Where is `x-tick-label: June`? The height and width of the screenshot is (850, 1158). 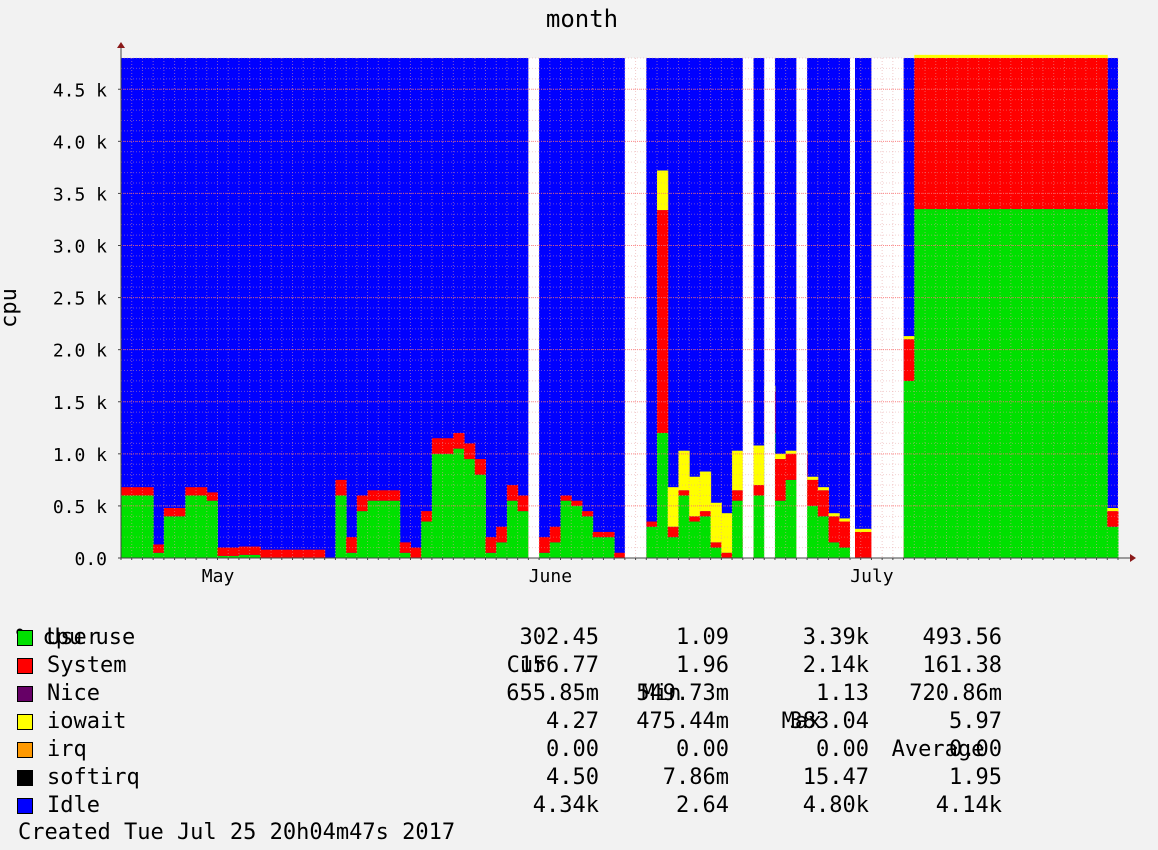
x-tick-label: June is located at coordinates (550, 576).